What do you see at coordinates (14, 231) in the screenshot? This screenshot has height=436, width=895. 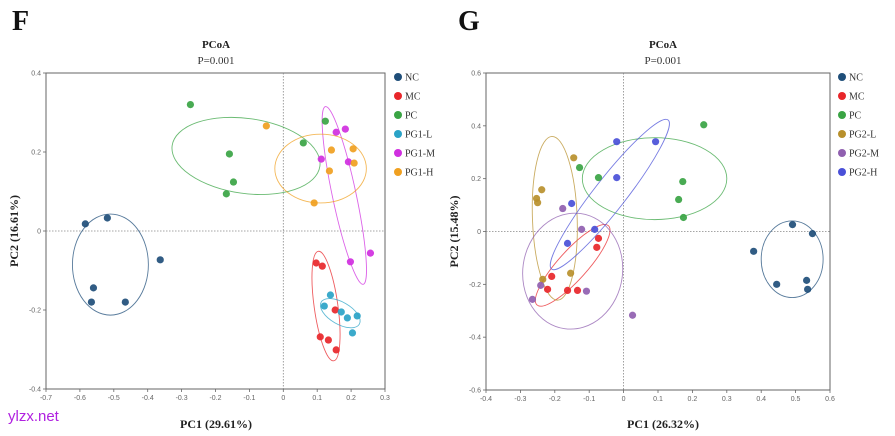 I see `y-axis-label: PC2 (16.61%)` at bounding box center [14, 231].